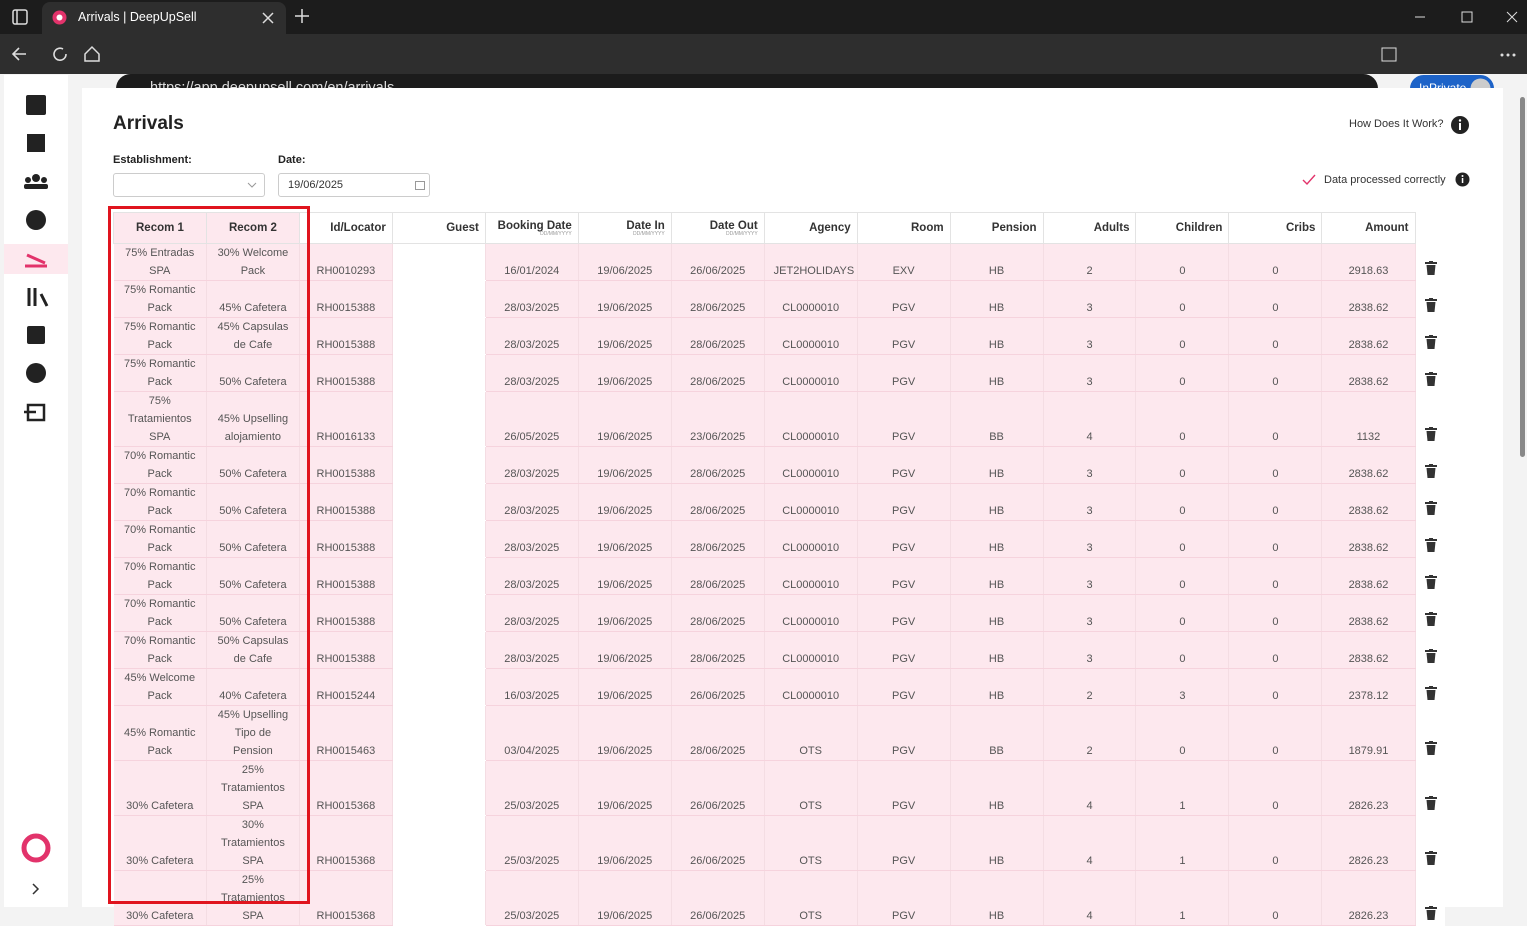  Describe the element at coordinates (36, 848) in the screenshot. I see `logo` at that location.